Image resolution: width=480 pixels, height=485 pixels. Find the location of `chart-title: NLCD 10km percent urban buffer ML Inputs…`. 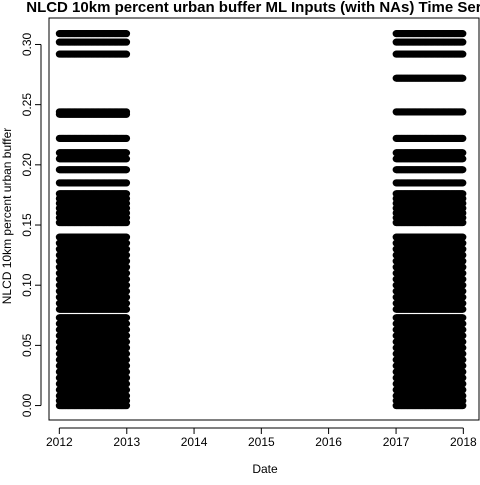

chart-title: NLCD 10km percent urban buffer ML Inputs… is located at coordinates (253, 8).